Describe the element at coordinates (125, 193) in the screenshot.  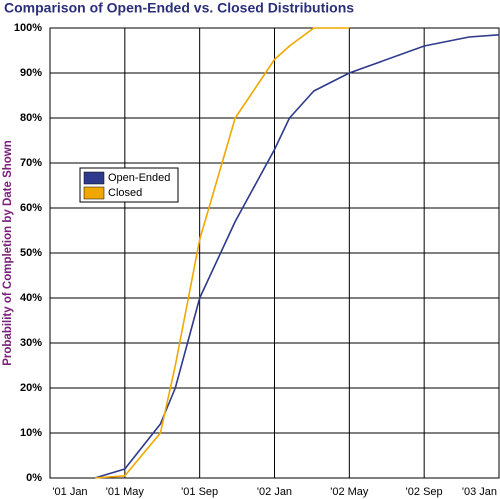
I see `legend-label: Closed` at that location.